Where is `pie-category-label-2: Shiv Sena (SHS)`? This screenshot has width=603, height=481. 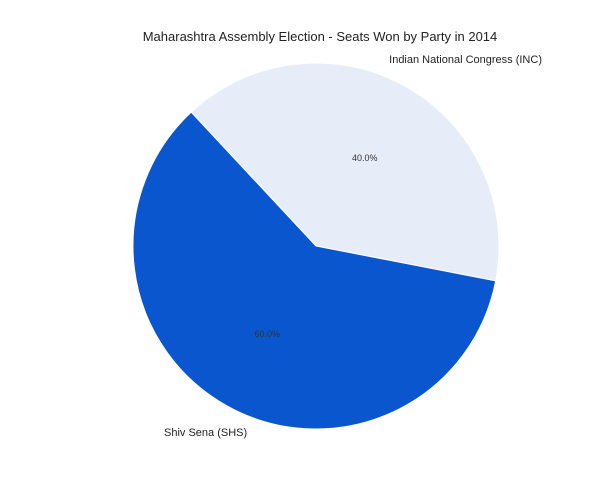 pie-category-label-2: Shiv Sena (SHS) is located at coordinates (205, 433).